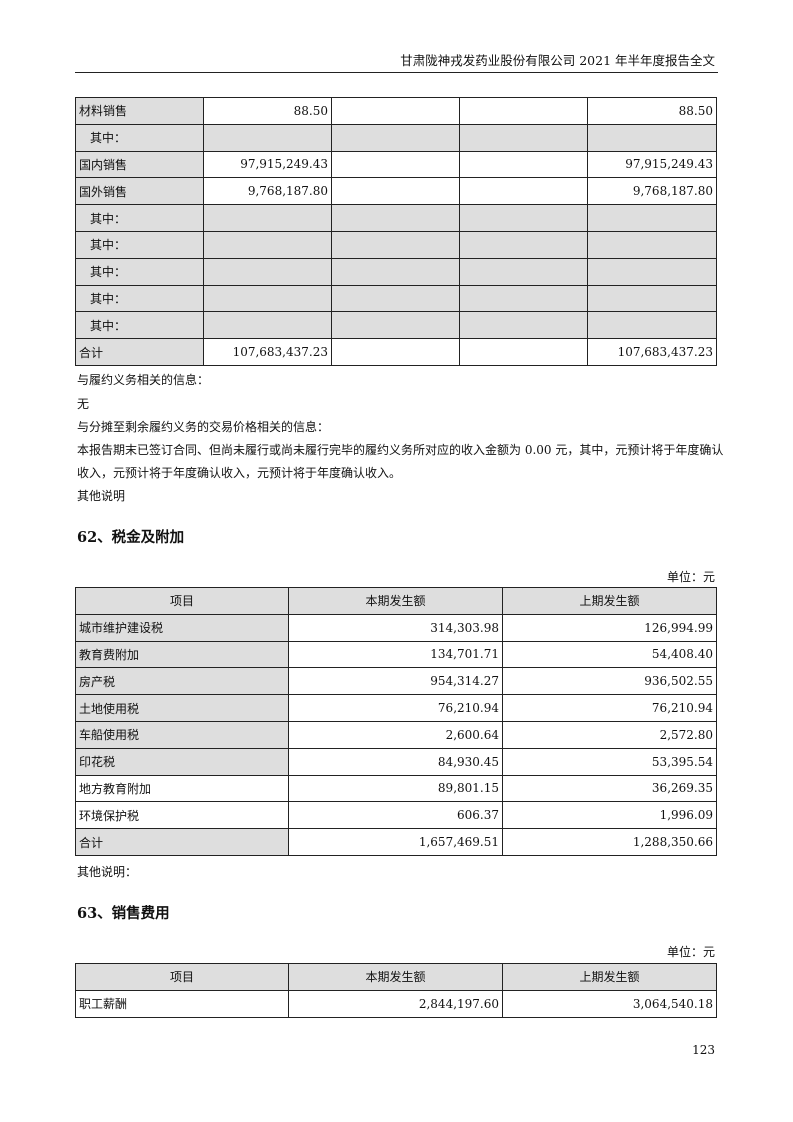 Image resolution: width=793 pixels, height=1122 pixels. Describe the element at coordinates (652, 111) in the screenshot. I see `value-cell: 88.50` at that location.